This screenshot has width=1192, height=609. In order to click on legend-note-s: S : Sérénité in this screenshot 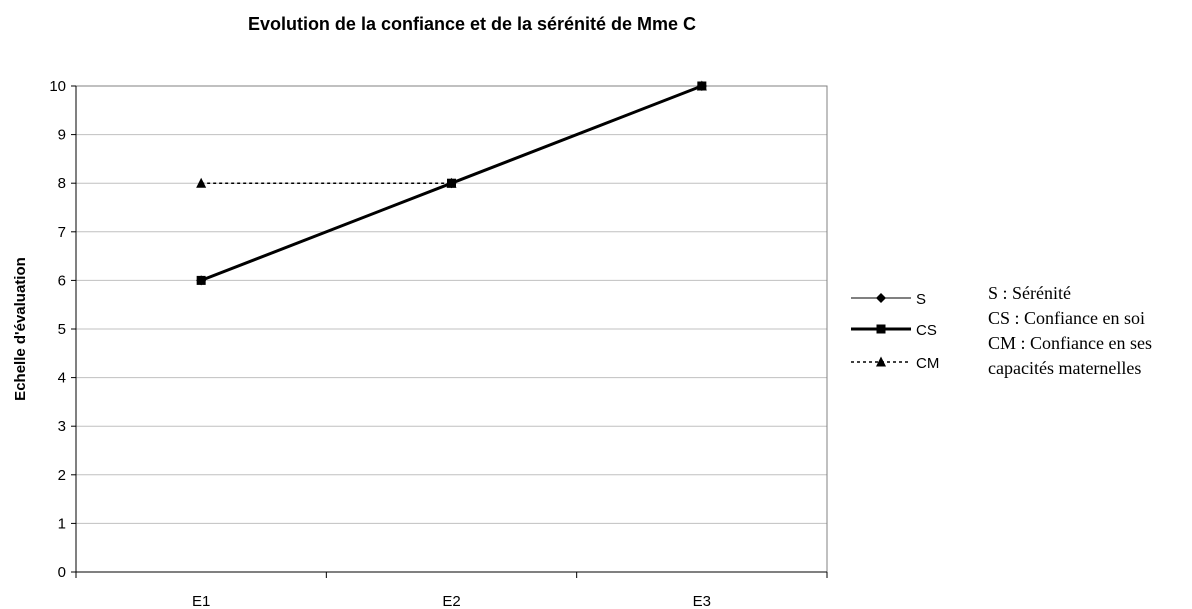, I will do `click(1029, 293)`.